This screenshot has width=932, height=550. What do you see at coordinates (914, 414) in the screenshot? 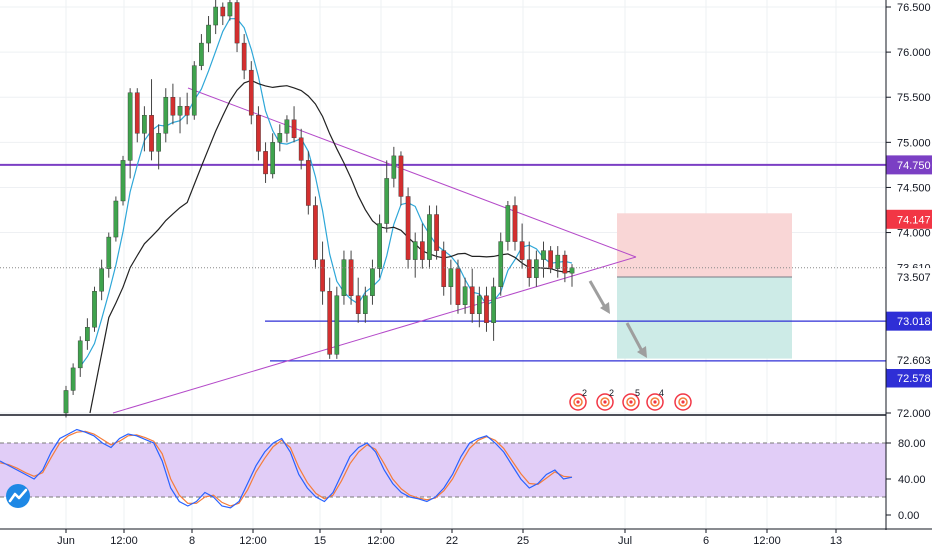
I see `price-tick-label: 72.000` at bounding box center [914, 414].